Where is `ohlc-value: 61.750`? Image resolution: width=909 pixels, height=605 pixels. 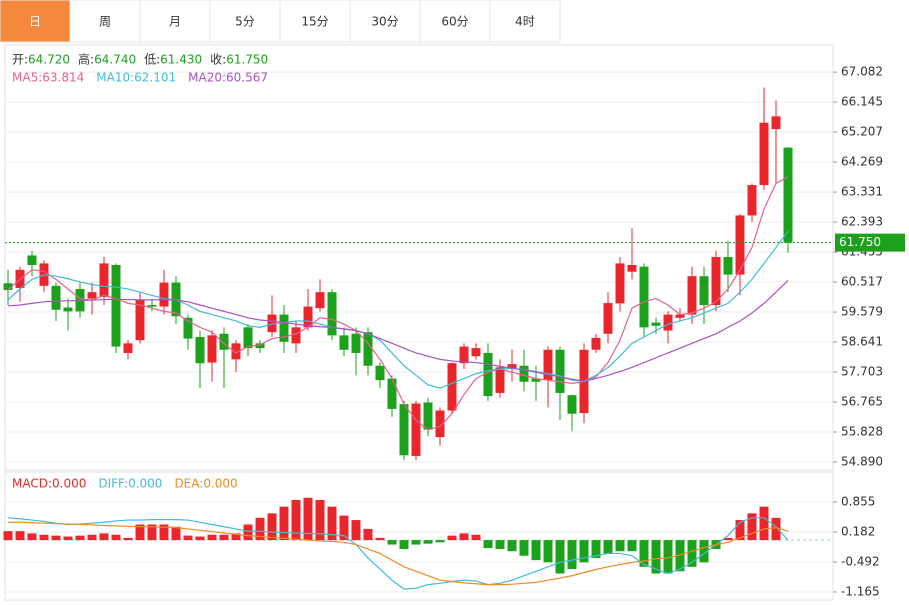
ohlc-value: 61.750 is located at coordinates (247, 60).